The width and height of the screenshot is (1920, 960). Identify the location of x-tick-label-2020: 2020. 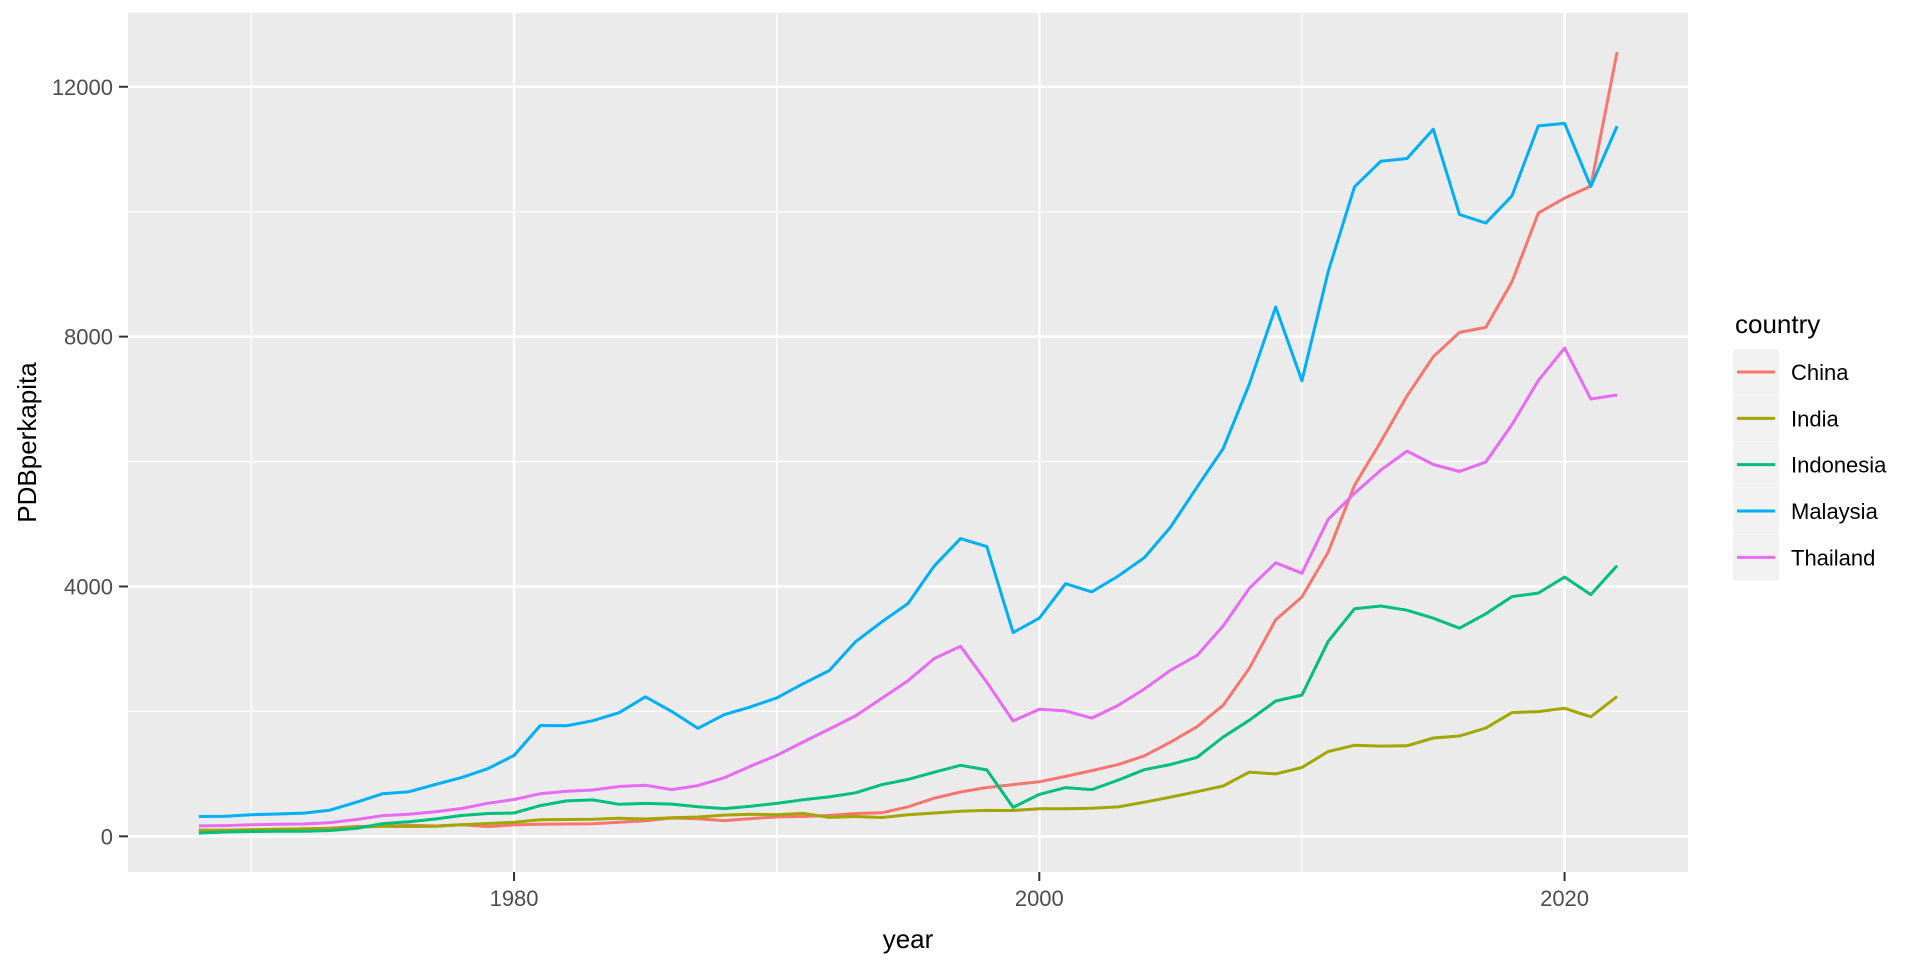
(1564, 898).